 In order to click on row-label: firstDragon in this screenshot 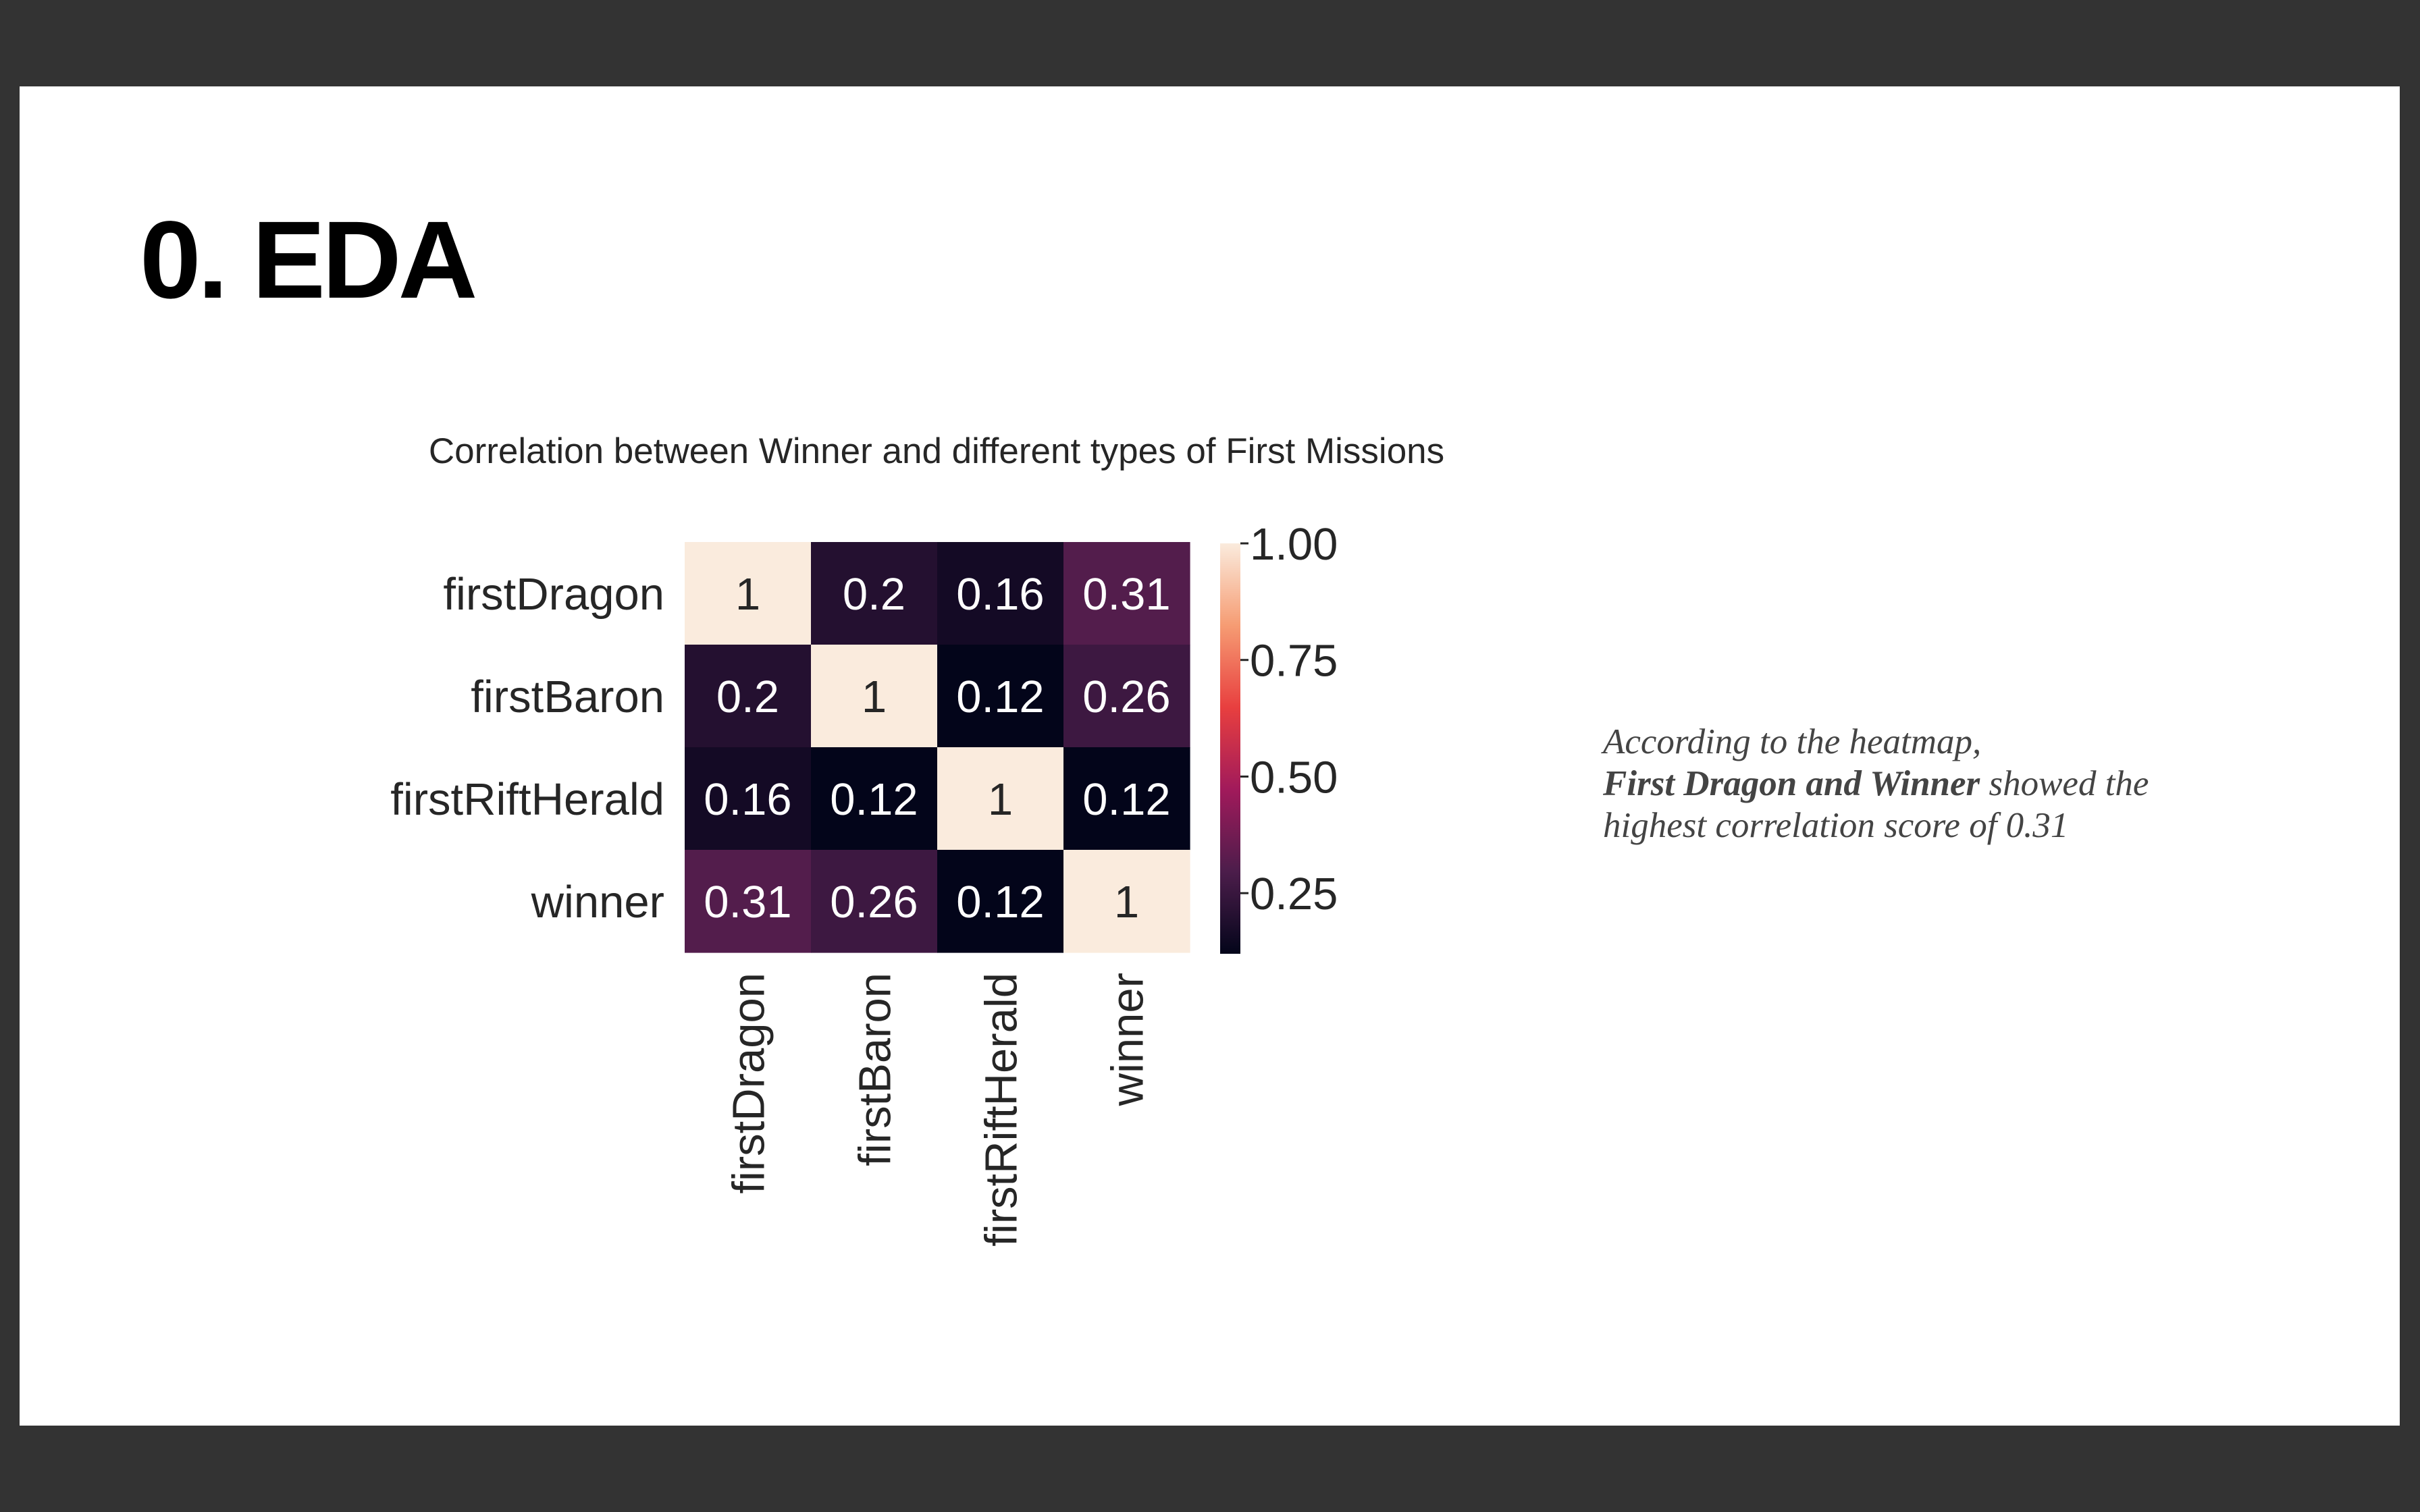, I will do `click(553, 594)`.